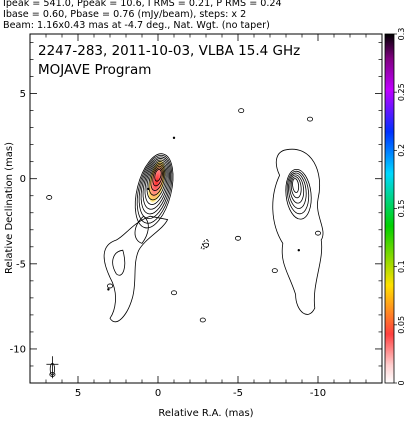 This screenshot has height=424, width=409. What do you see at coordinates (401, 382) in the screenshot?
I see `colorbar-tick-label: 0` at bounding box center [401, 382].